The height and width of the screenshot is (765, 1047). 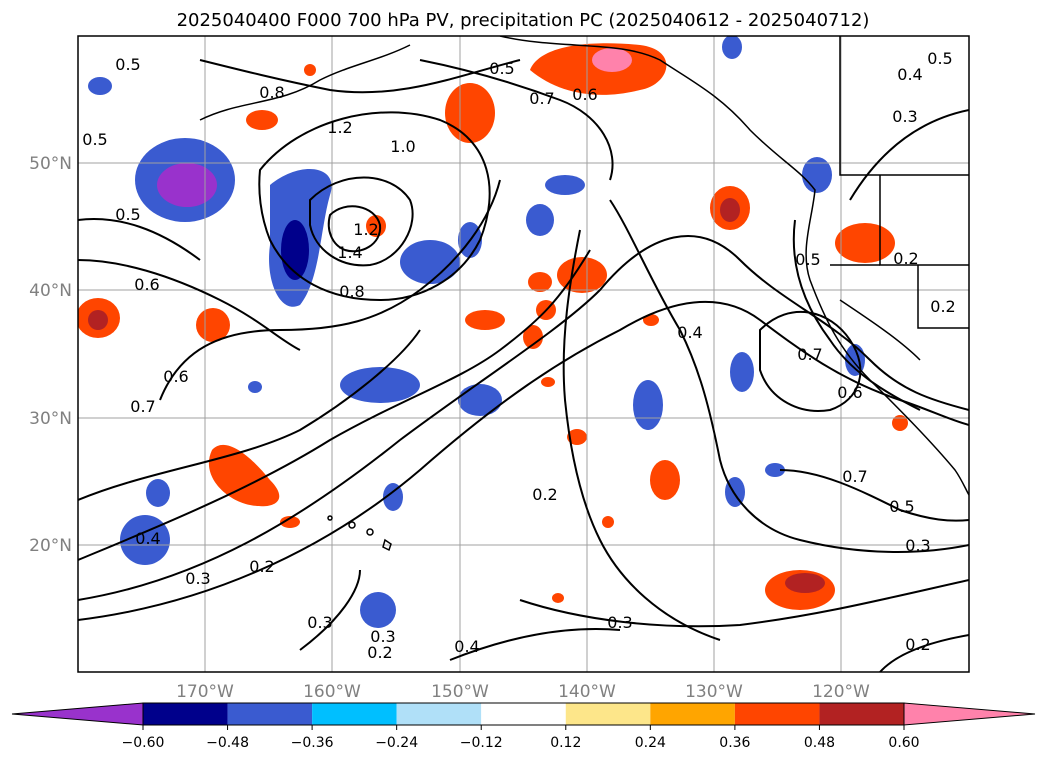 I want to click on lon-label: 130°W, so click(x=714, y=692).